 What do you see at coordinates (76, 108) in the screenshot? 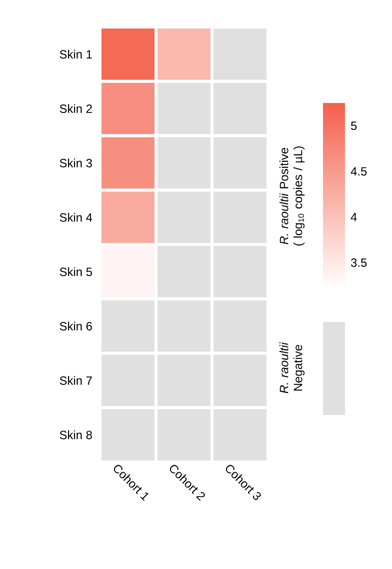
I see `y-tick-label: Skin 2` at bounding box center [76, 108].